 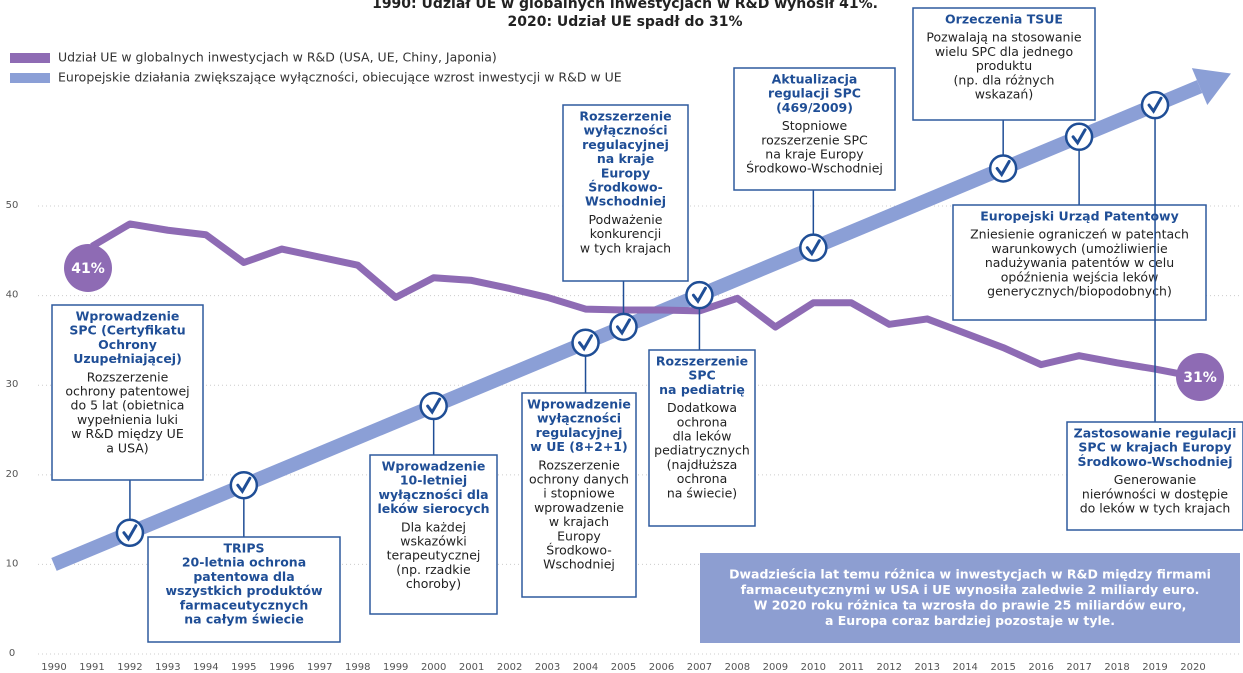 I want to click on event-text: a USA), so click(x=127, y=447).